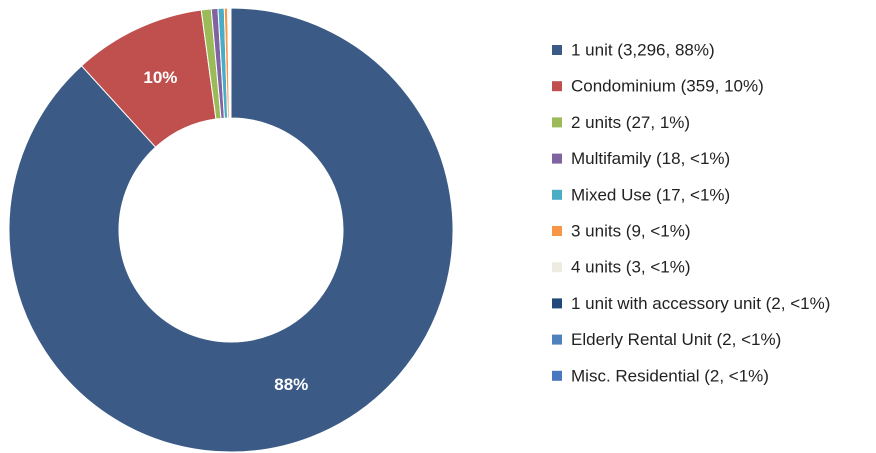 The height and width of the screenshot is (453, 876). I want to click on donut-slice, so click(230, 63).